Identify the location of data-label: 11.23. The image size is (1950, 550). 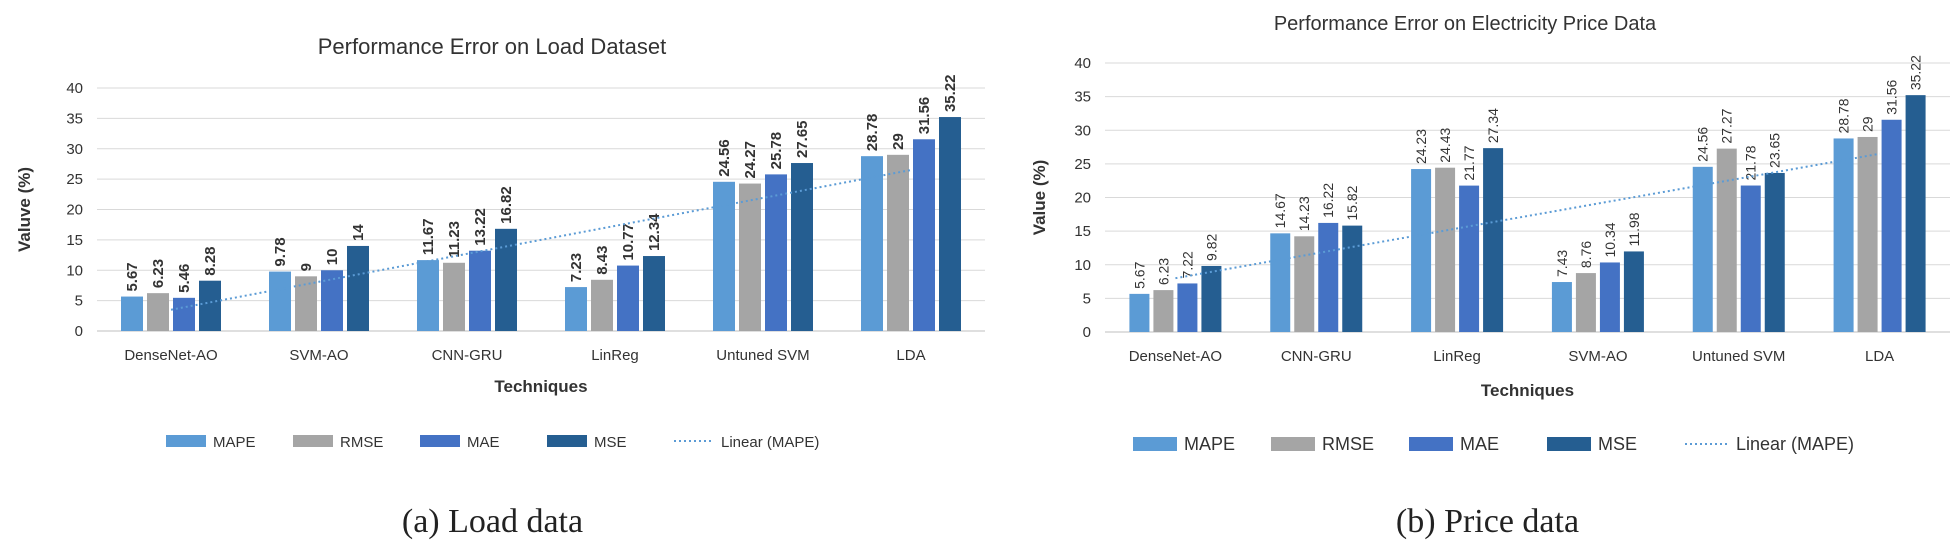
(454, 239).